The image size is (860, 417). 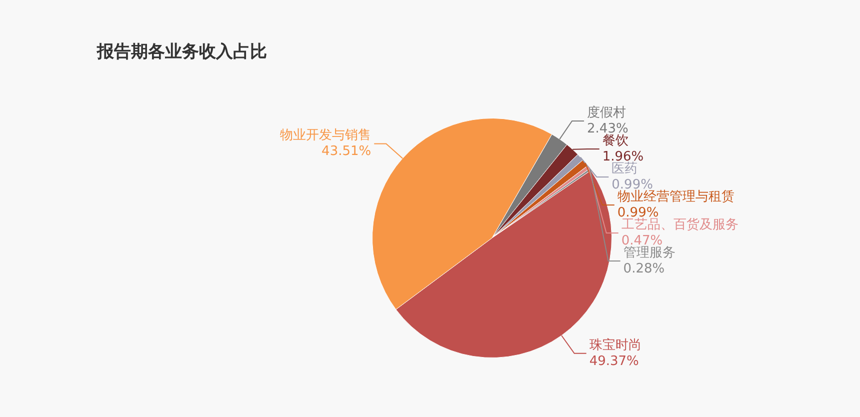 I want to click on slice-label: 物业开发与销售, so click(x=326, y=136).